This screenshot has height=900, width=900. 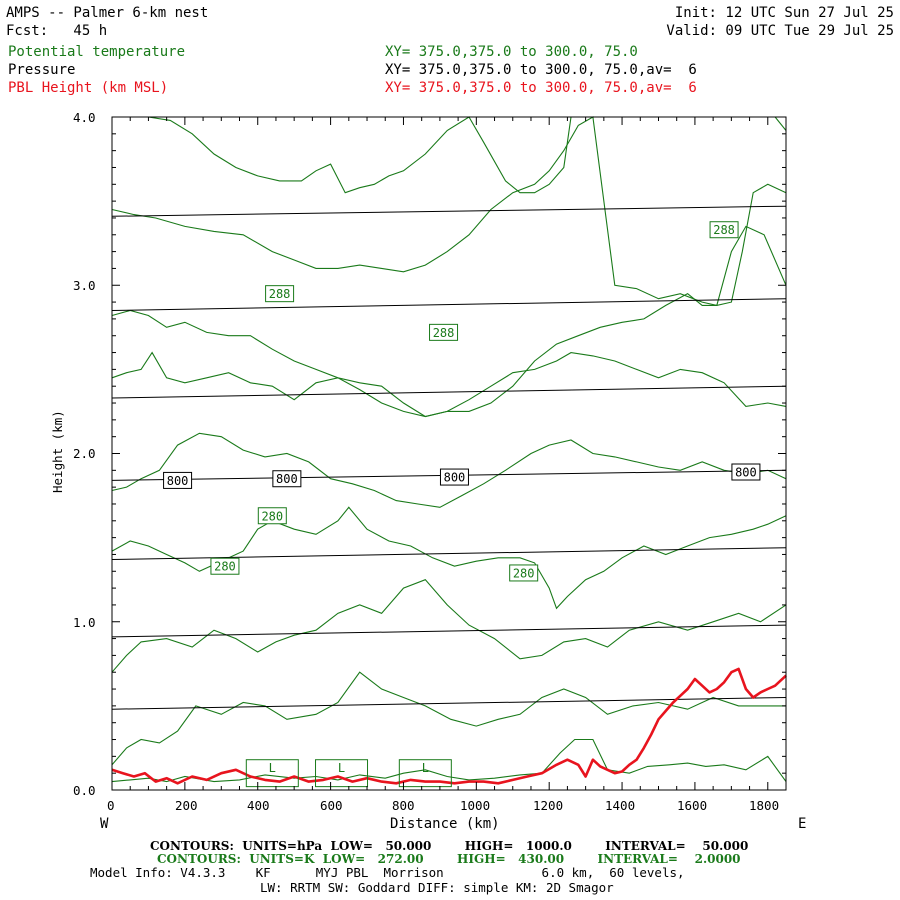 I want to click on y-tick-label: 0.0, so click(x=84, y=790).